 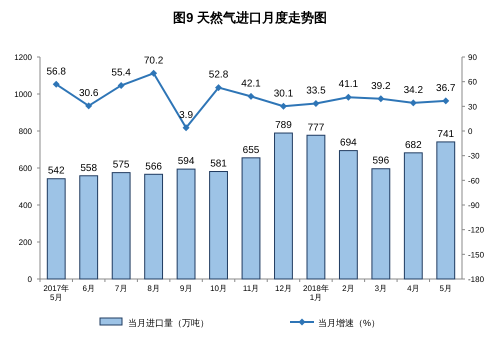 I want to click on y-tick-label: 200, so click(x=25, y=242).